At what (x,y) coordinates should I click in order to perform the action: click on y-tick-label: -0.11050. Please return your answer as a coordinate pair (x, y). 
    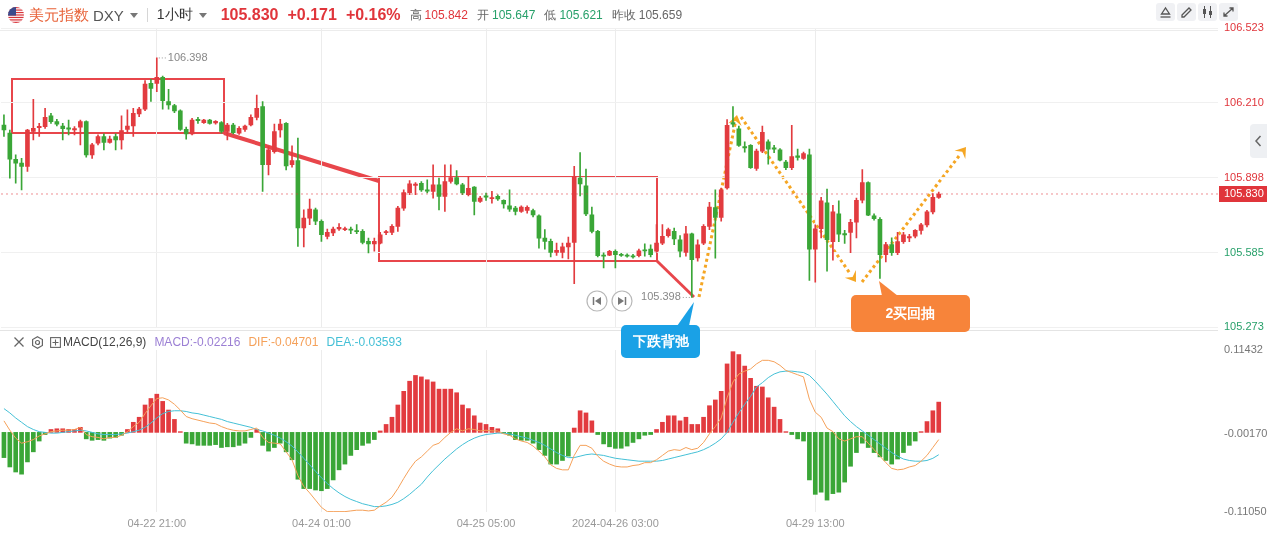
    Looking at the image, I should click on (1245, 511).